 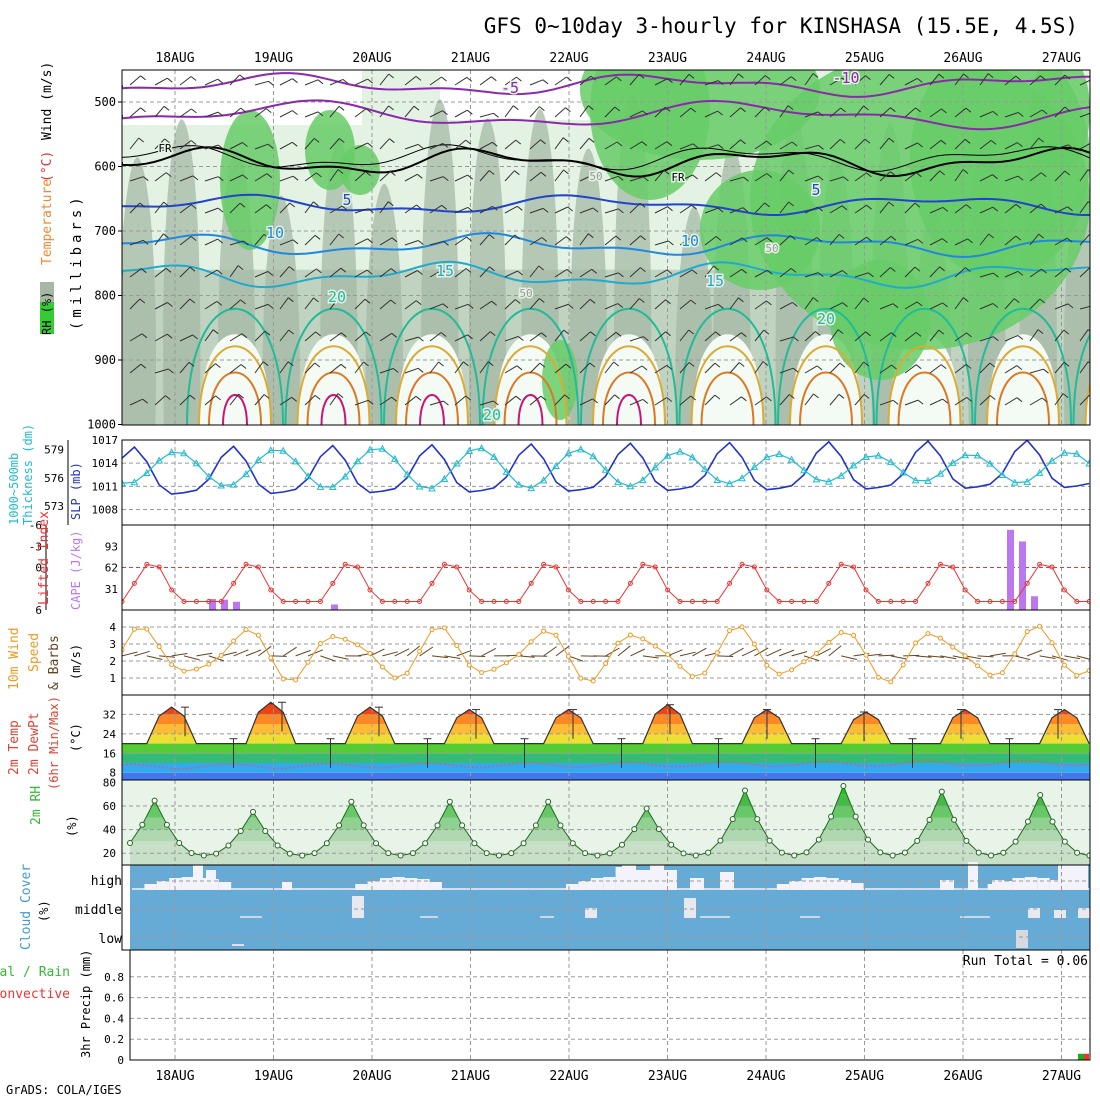 I want to click on cape-tick-label: 93, so click(x=111, y=546).